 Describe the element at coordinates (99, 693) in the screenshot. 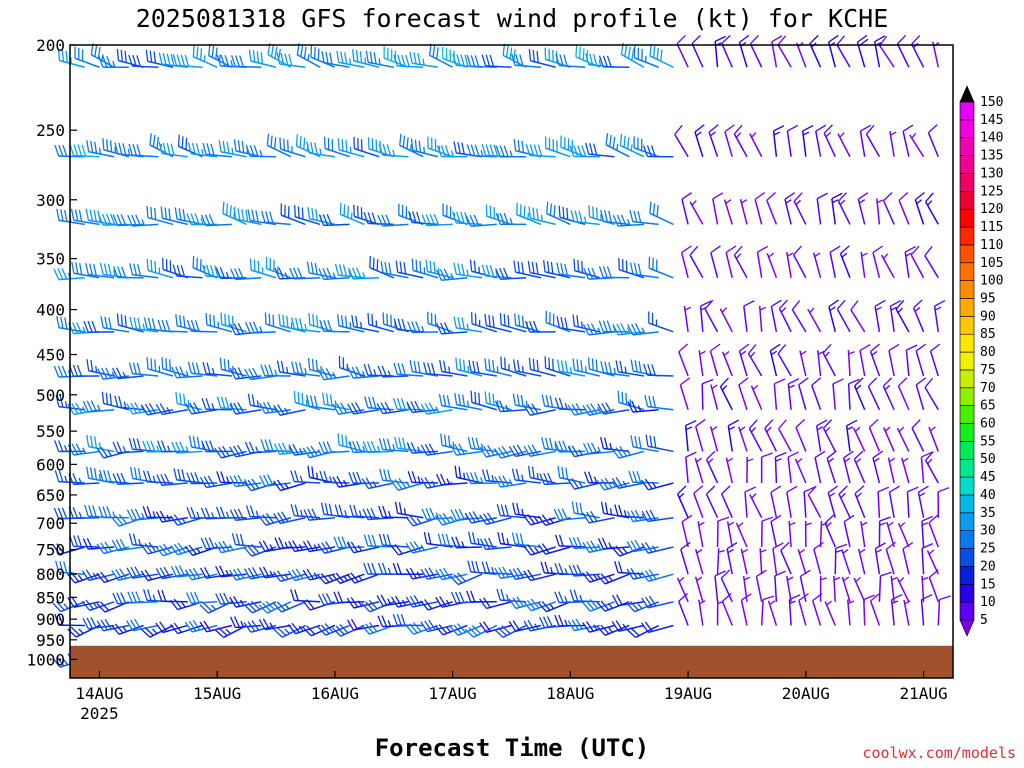

I see `x-tick-label: 14AUG` at that location.